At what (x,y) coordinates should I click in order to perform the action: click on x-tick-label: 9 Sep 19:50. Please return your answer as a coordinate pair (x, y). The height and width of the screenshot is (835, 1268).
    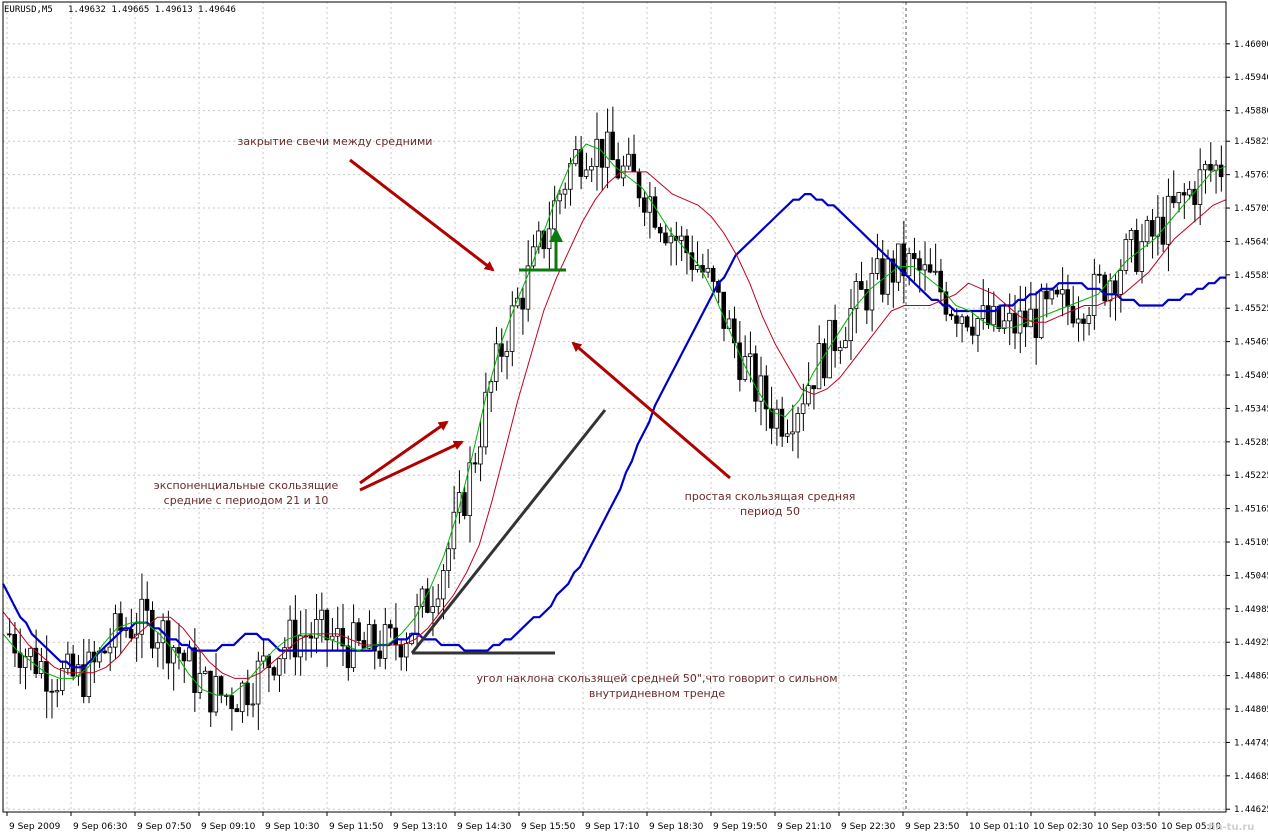
    Looking at the image, I should click on (740, 827).